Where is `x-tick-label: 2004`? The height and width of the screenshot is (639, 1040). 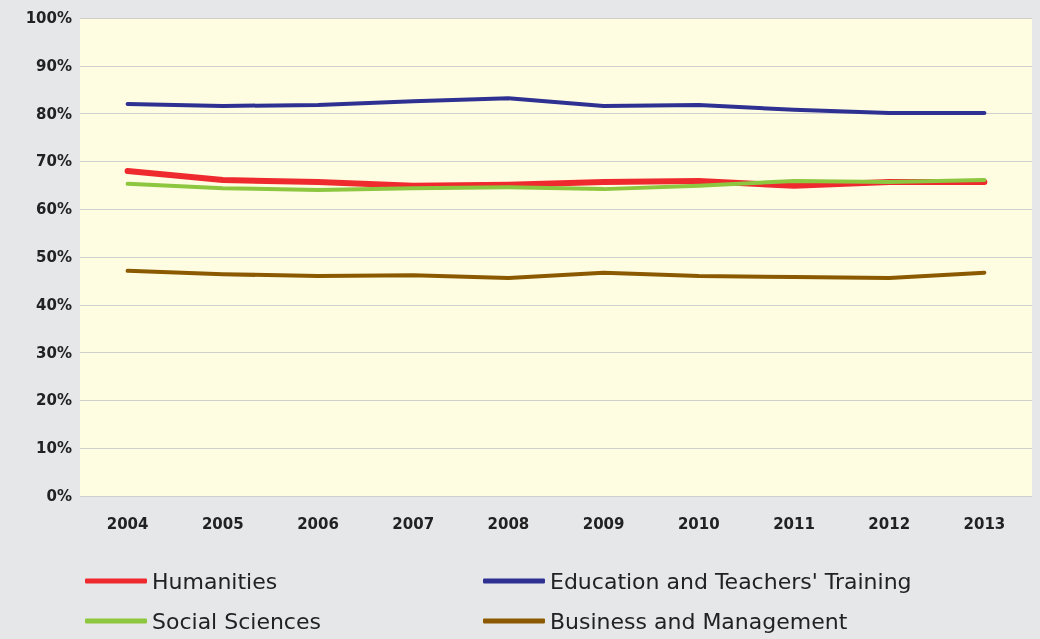 x-tick-label: 2004 is located at coordinates (127, 523).